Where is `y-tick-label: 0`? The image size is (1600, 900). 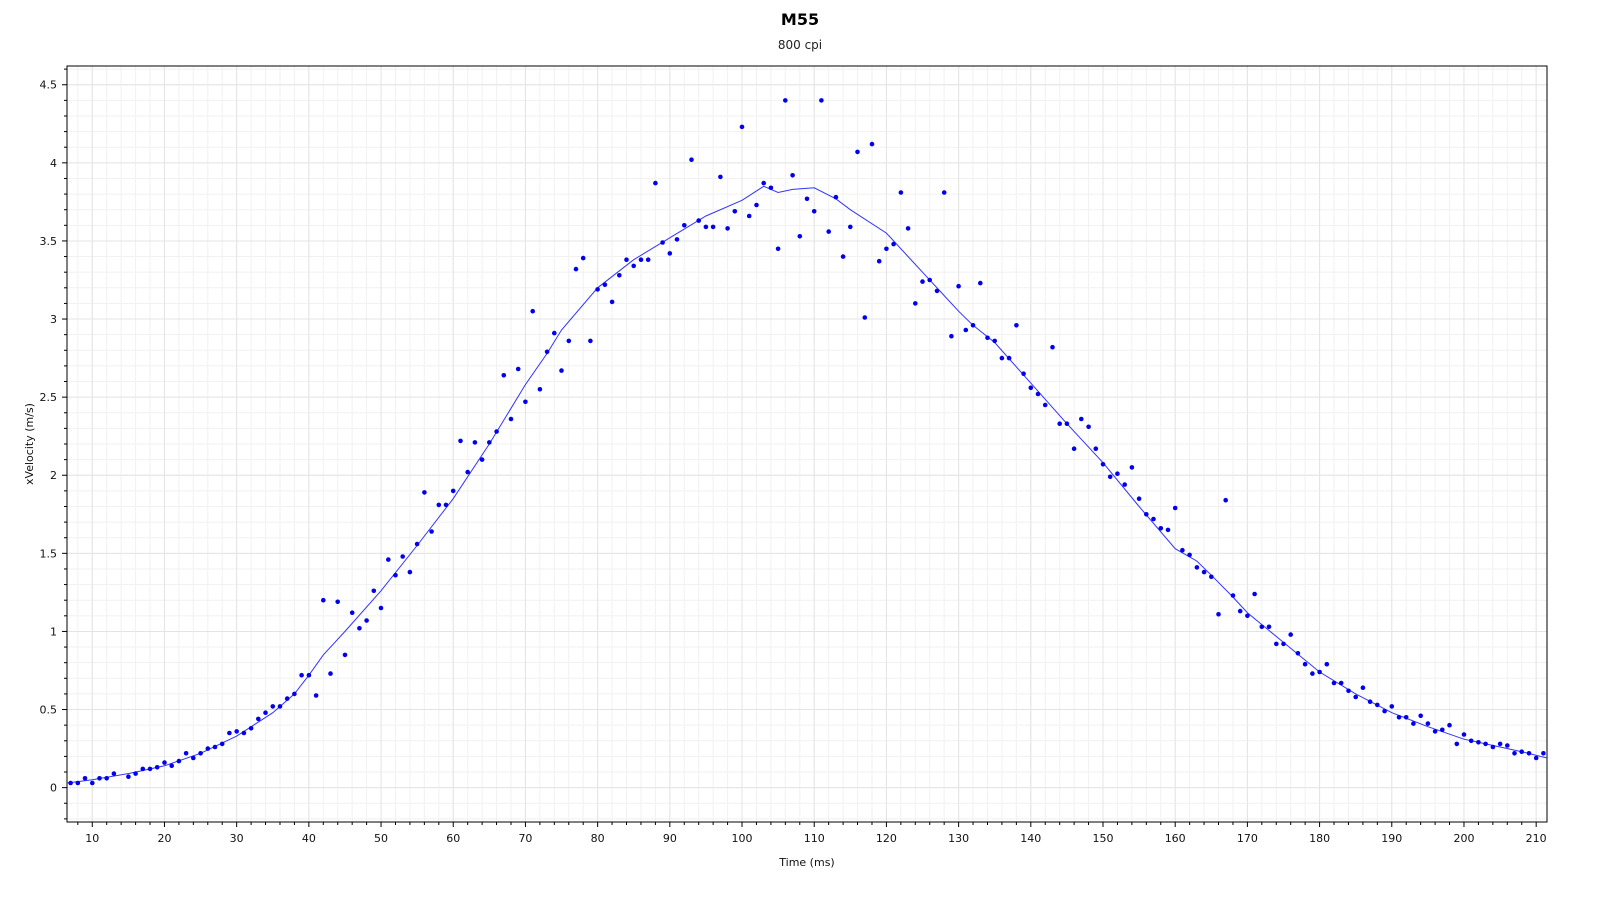
y-tick-label: 0 is located at coordinates (53, 788).